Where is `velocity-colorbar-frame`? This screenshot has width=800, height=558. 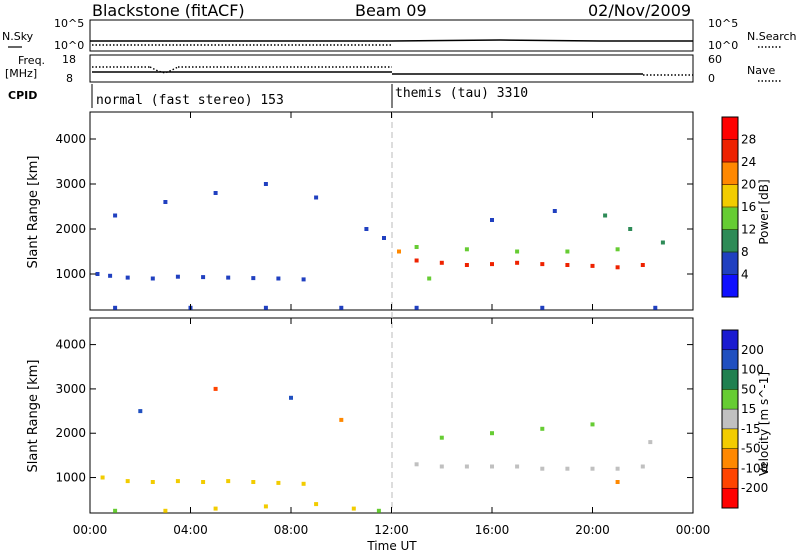 velocity-colorbar-frame is located at coordinates (730, 419).